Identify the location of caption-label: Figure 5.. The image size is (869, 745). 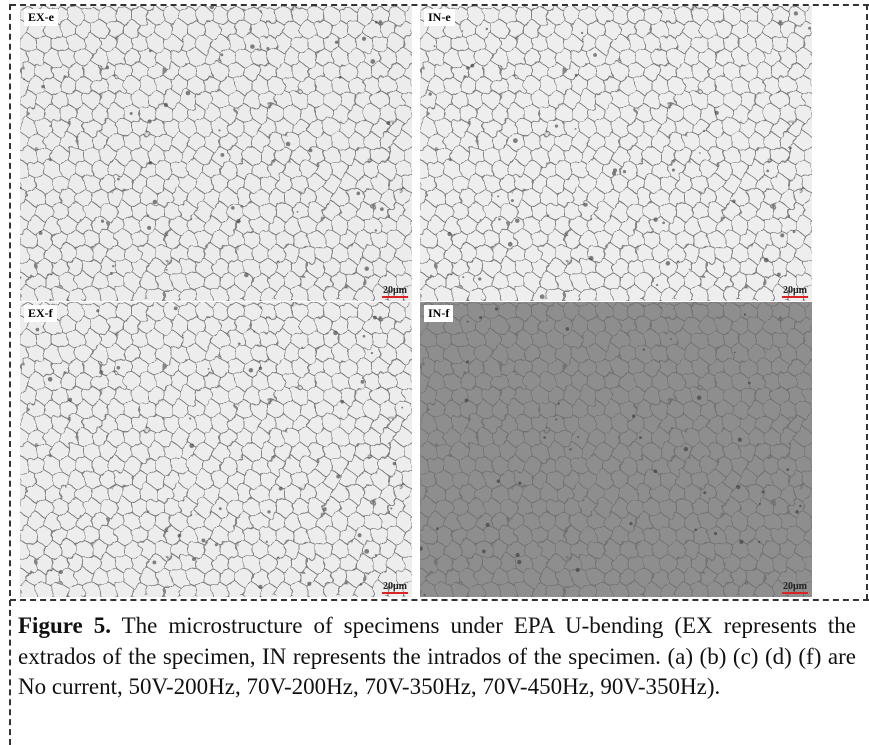
(64, 625).